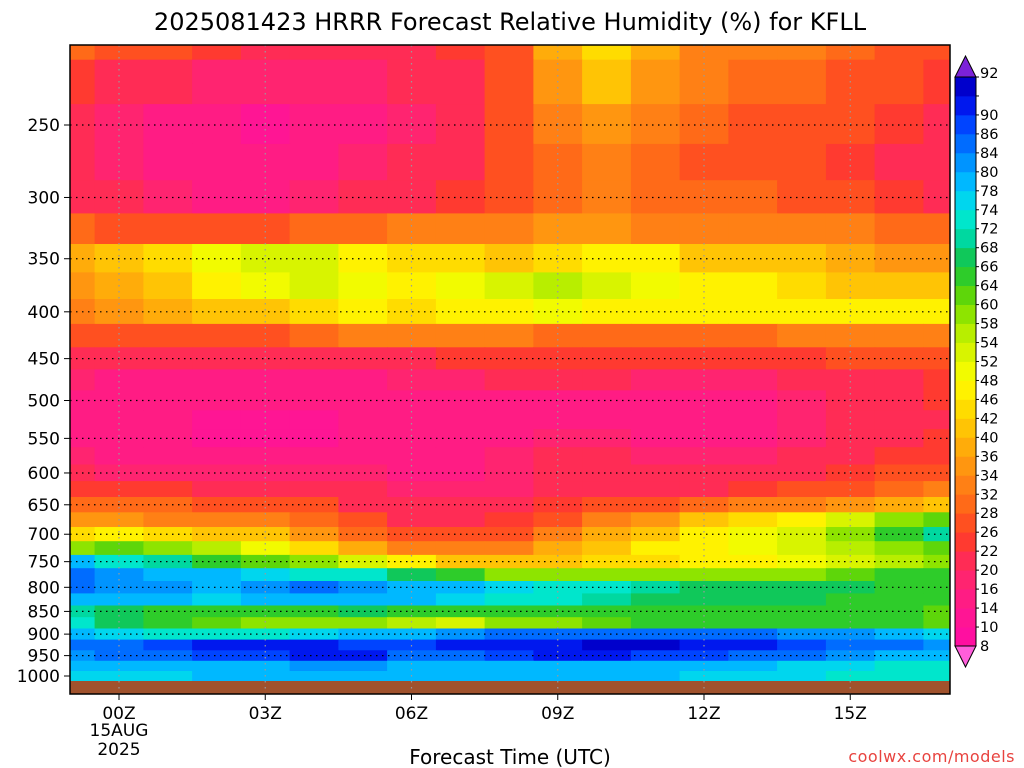 The height and width of the screenshot is (768, 1024). Describe the element at coordinates (989, 325) in the screenshot. I see `colorbar-label: 58` at that location.